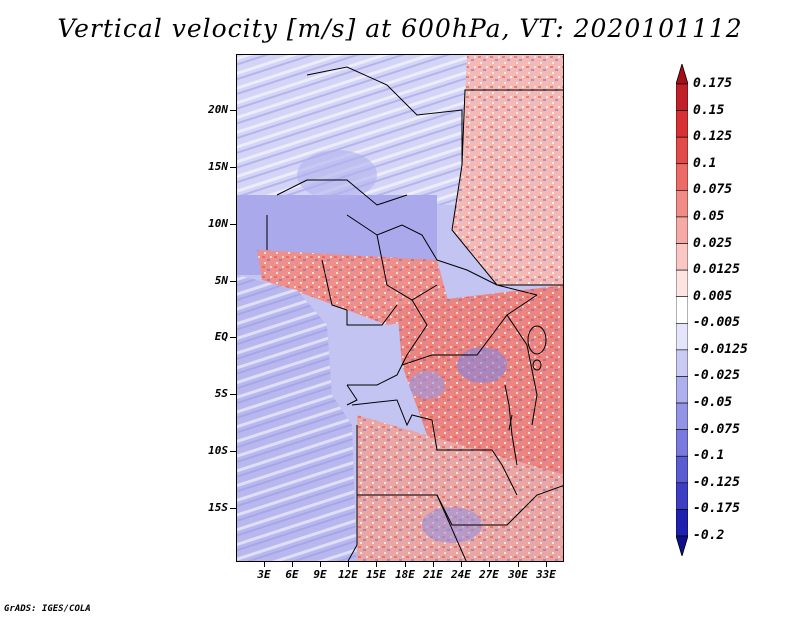 The width and height of the screenshot is (800, 618). I want to click on lon-label-9e: 9E, so click(320, 574).